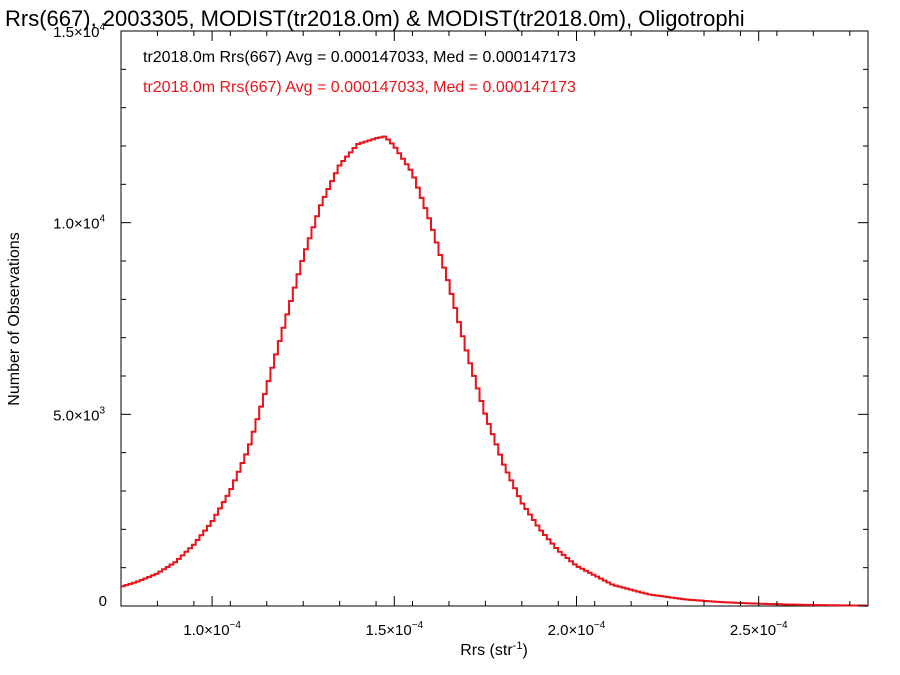 This screenshot has height=675, width=900. I want to click on x-tick-label: 1.5×10⁻⁴, so click(394, 629).